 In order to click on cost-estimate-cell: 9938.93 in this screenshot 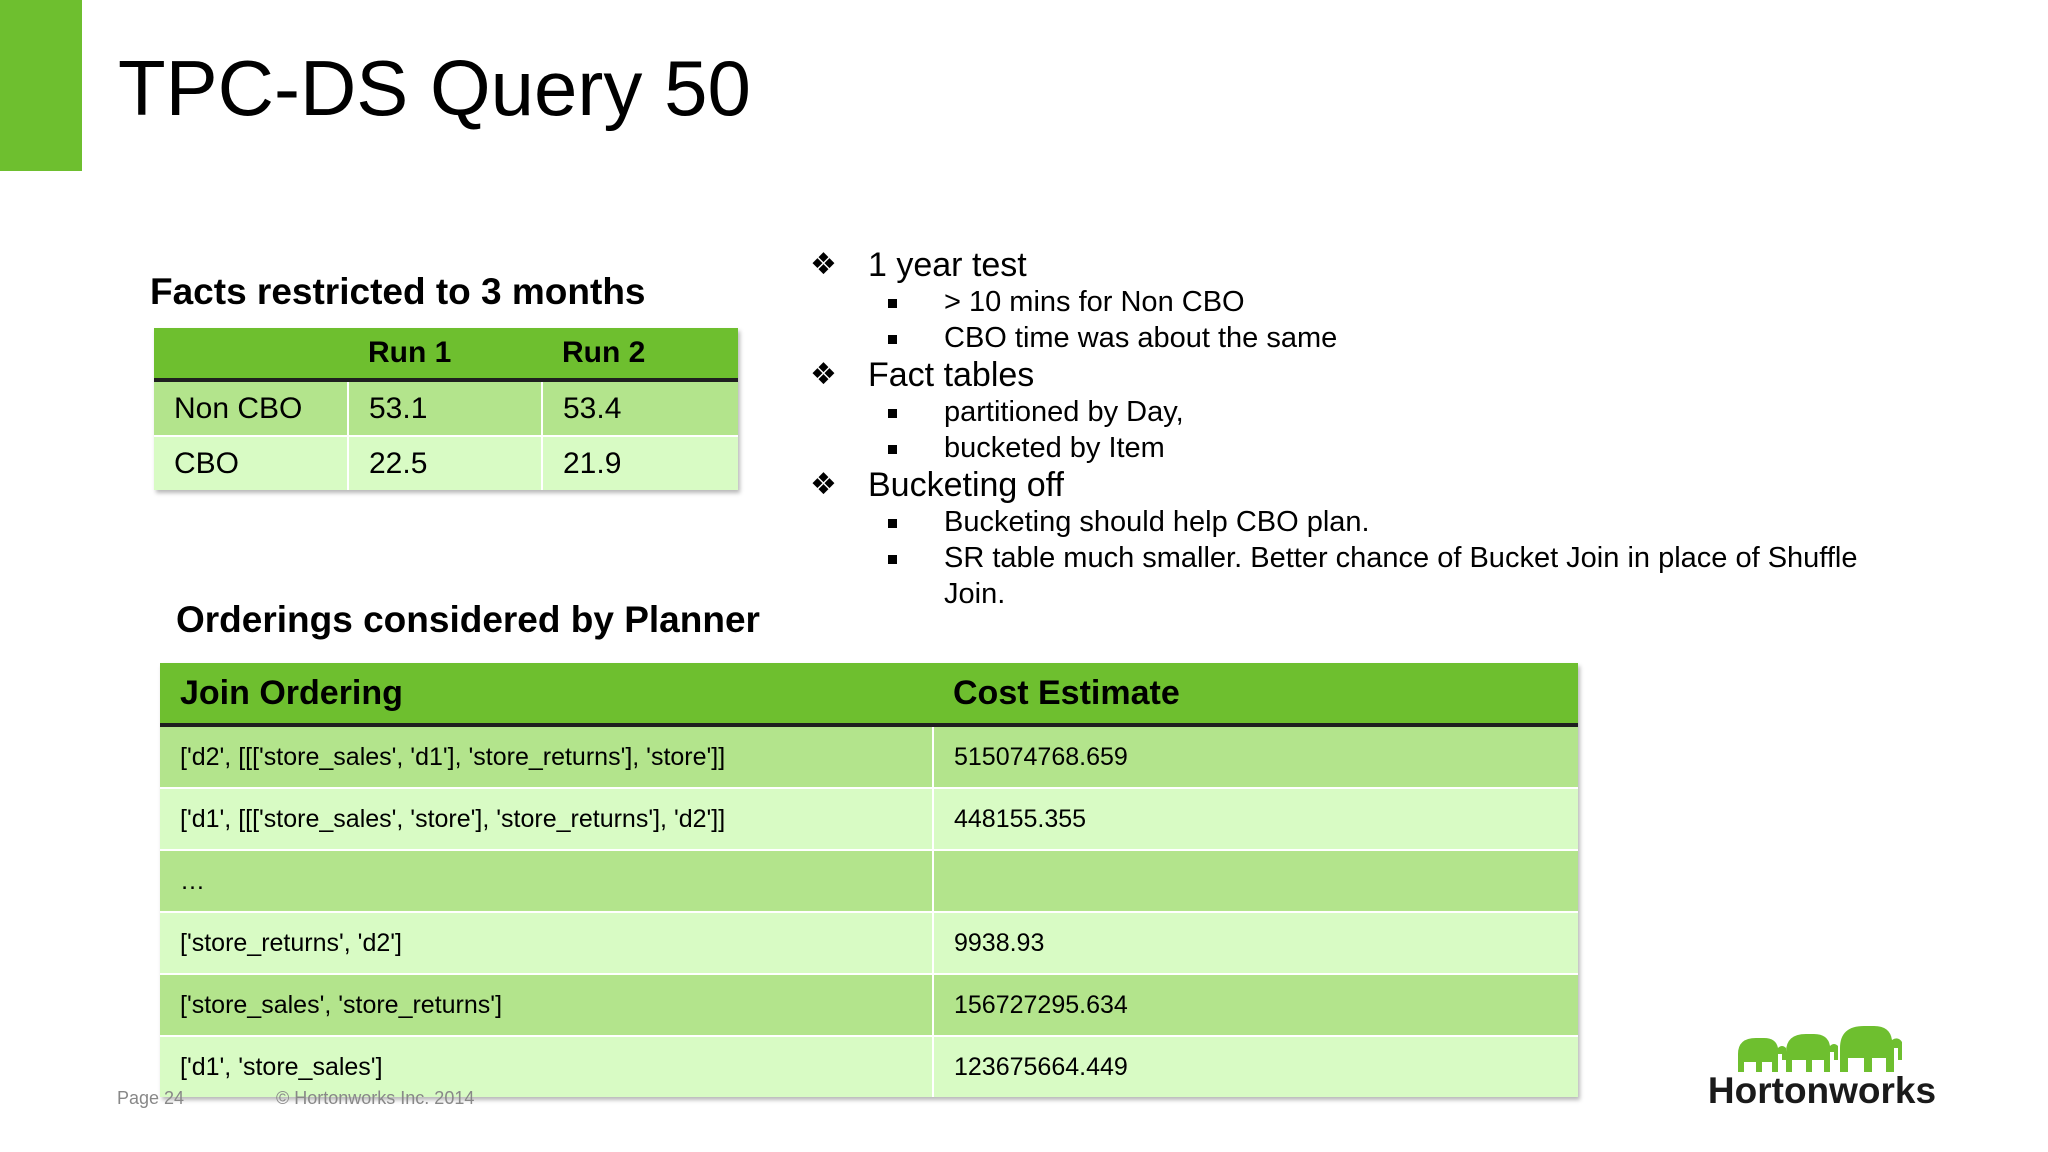, I will do `click(1255, 942)`.